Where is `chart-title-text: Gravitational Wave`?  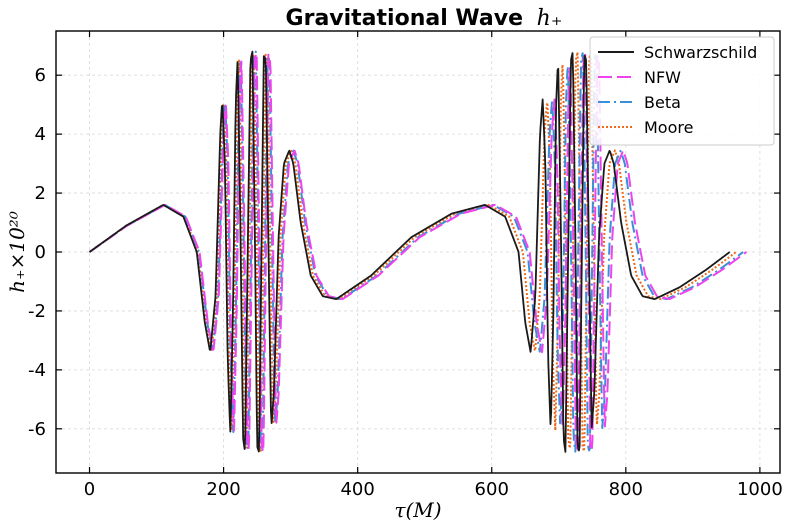 chart-title-text: Gravitational Wave is located at coordinates (404, 18).